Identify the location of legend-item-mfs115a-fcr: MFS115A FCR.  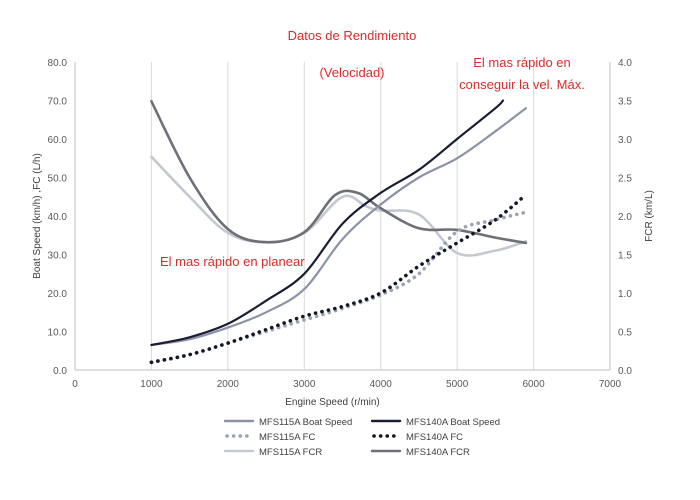
(272, 452).